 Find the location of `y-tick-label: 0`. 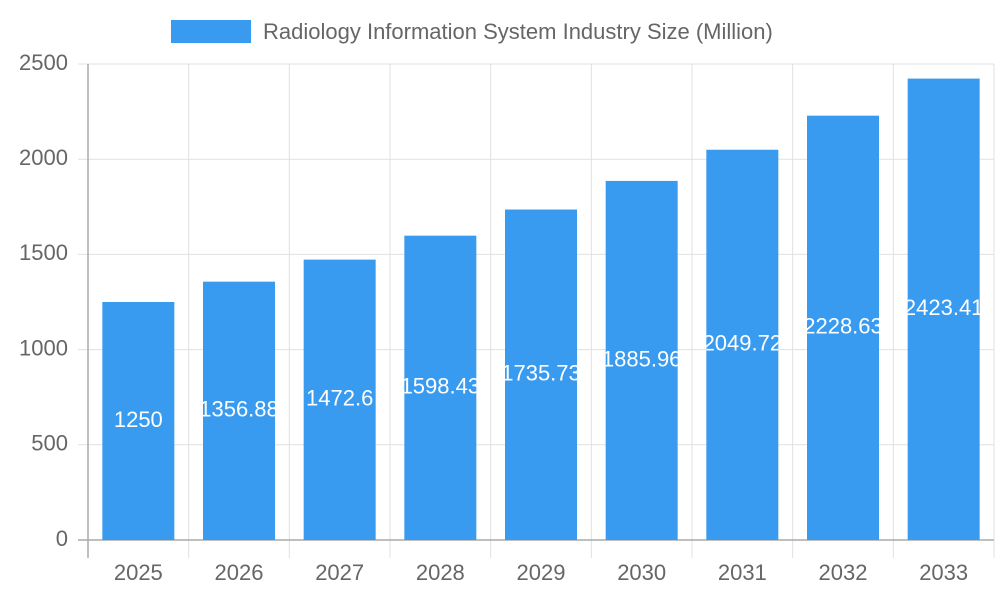

y-tick-label: 0 is located at coordinates (62, 538).